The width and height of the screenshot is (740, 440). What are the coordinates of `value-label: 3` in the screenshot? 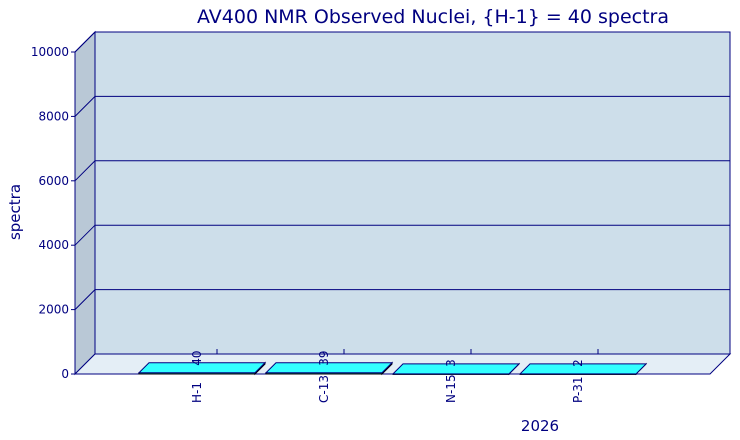 It's located at (451, 363).